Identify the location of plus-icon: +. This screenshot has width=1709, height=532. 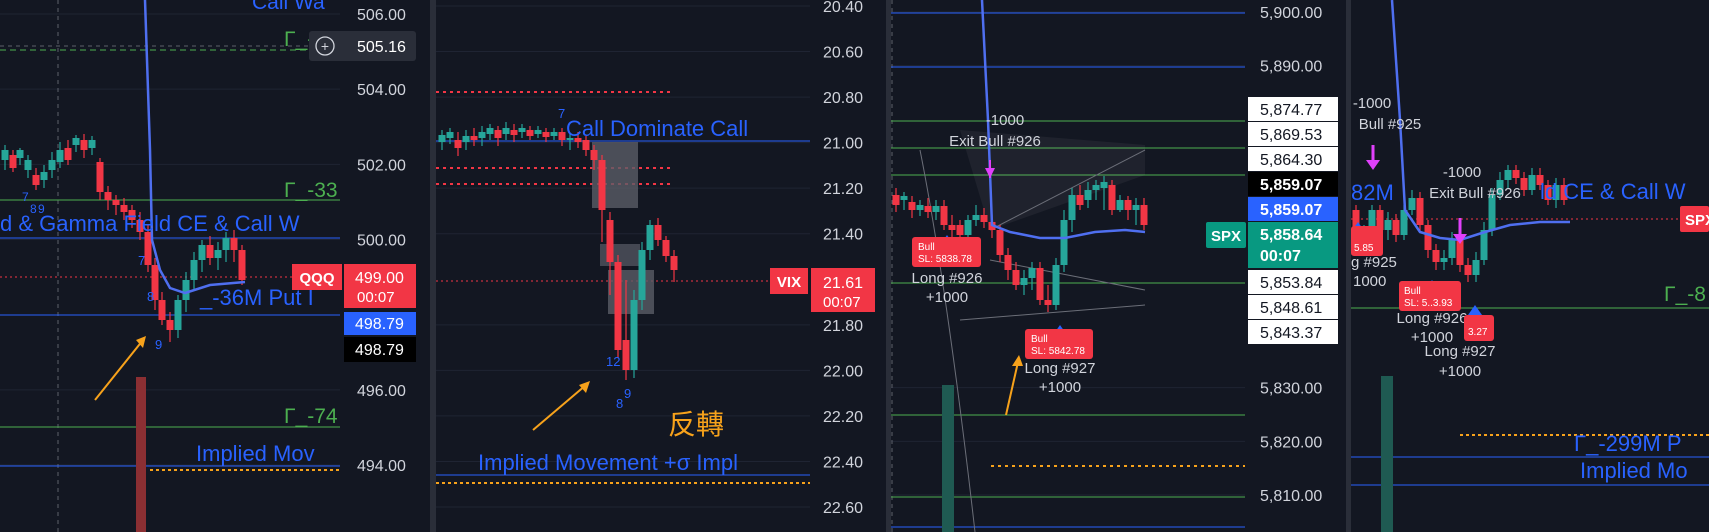
(325, 46).